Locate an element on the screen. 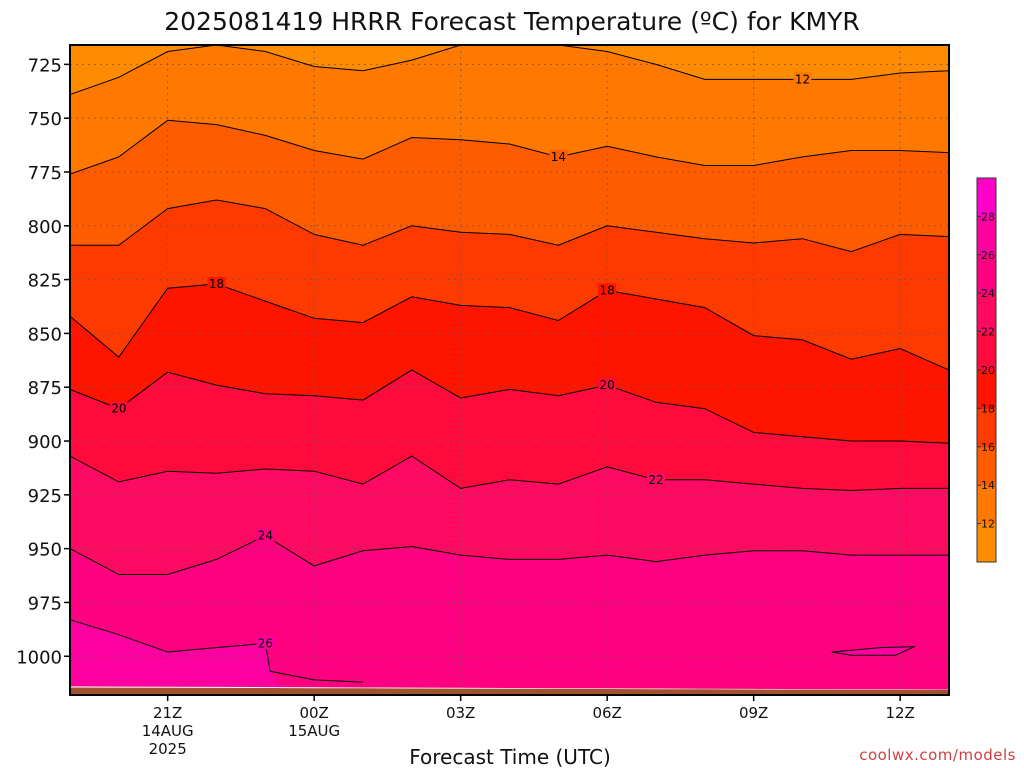 The width and height of the screenshot is (1024, 768). x-tick-year-21Z: 2025 is located at coordinates (168, 749).